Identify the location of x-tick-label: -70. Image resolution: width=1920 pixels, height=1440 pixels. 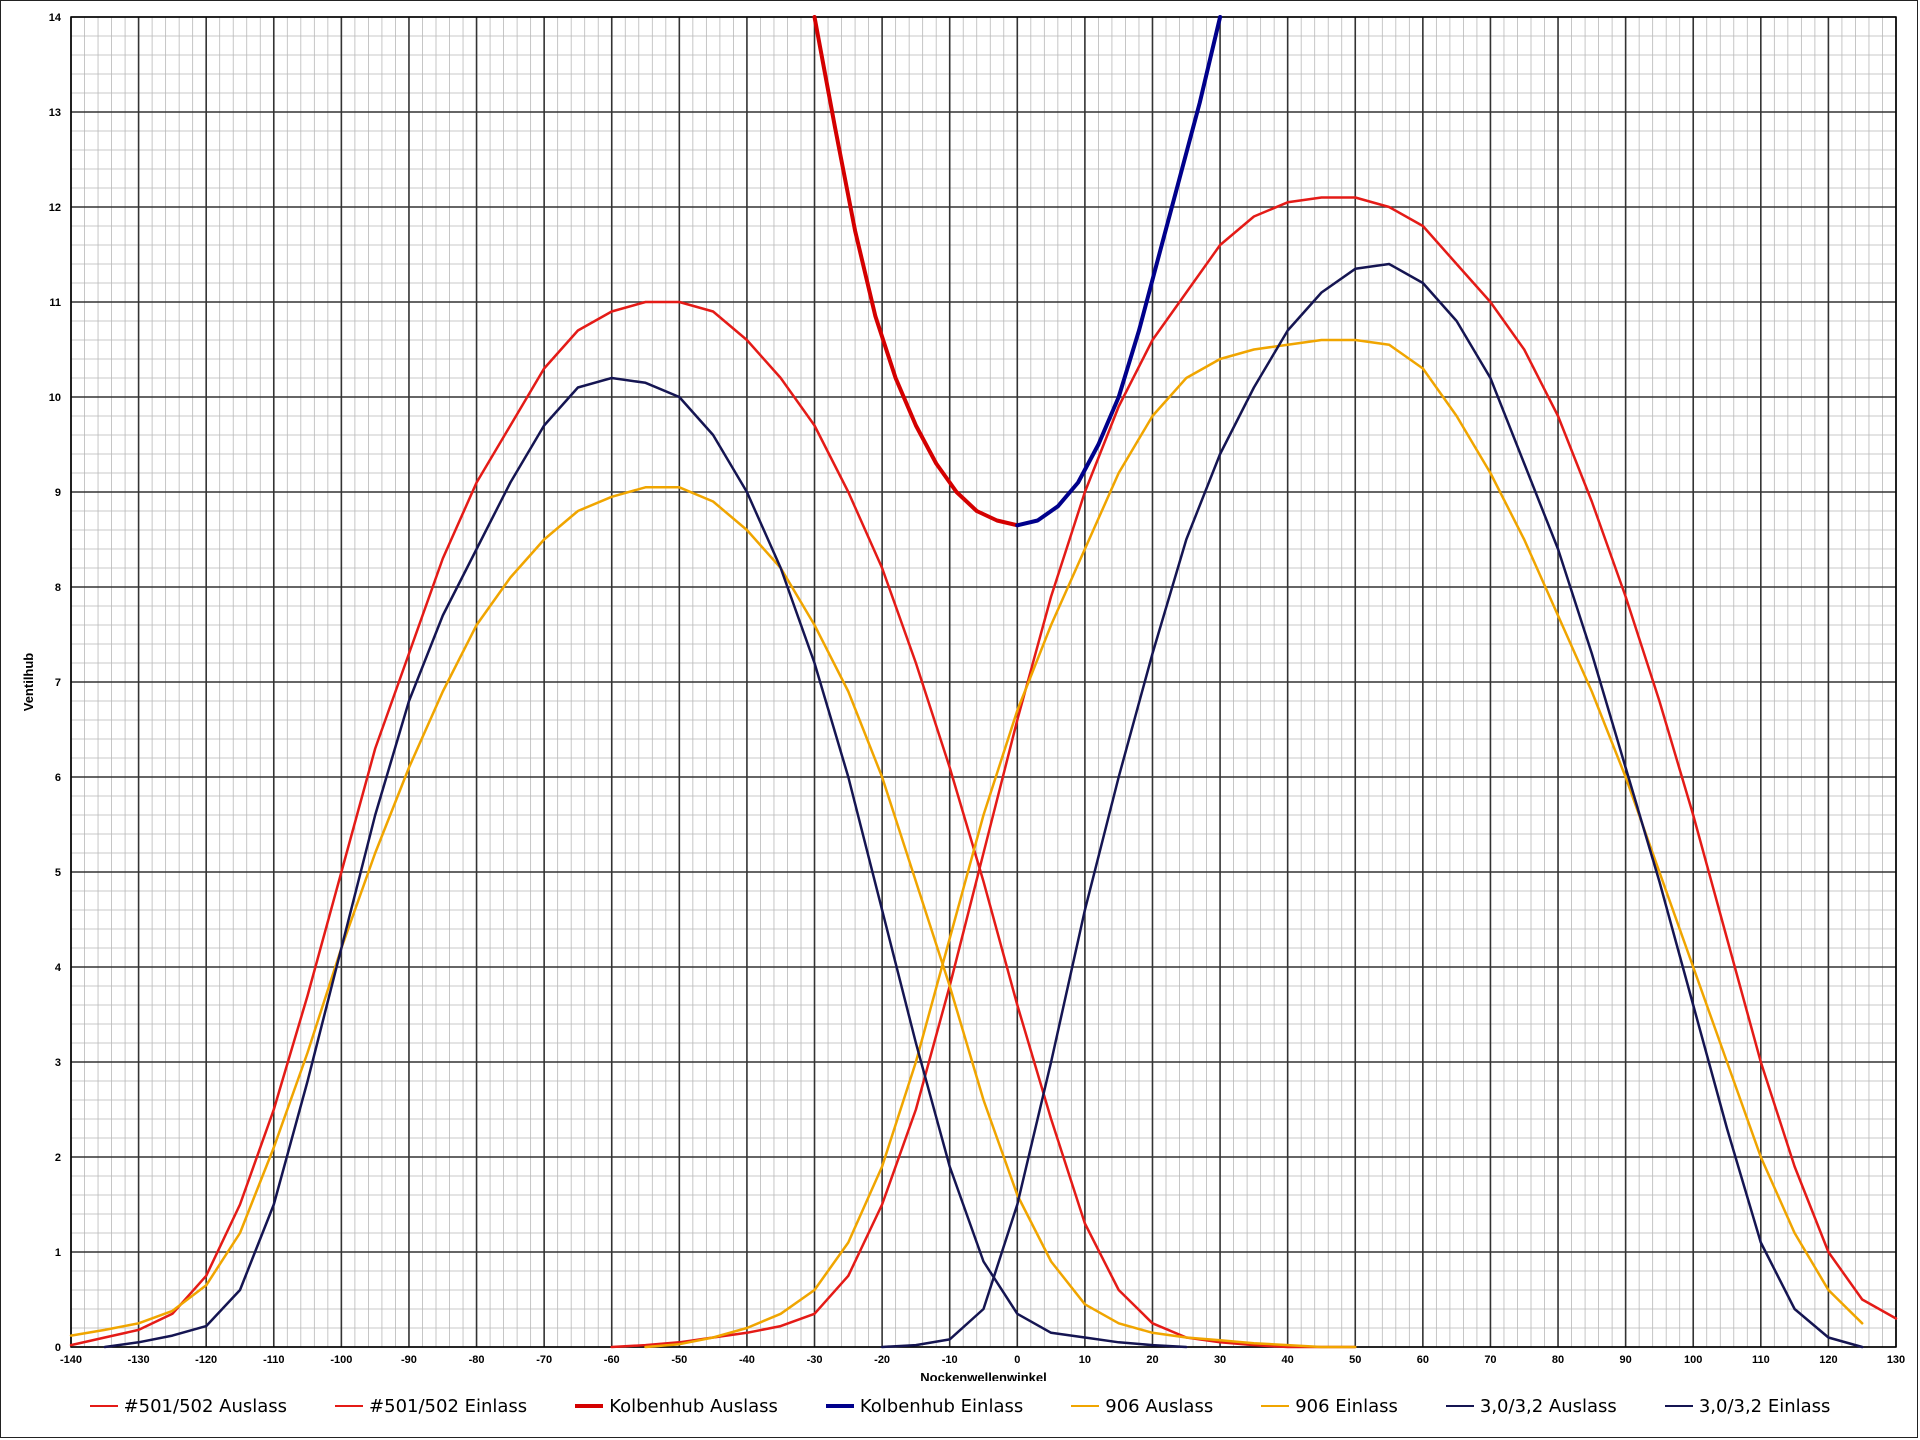
(544, 1360).